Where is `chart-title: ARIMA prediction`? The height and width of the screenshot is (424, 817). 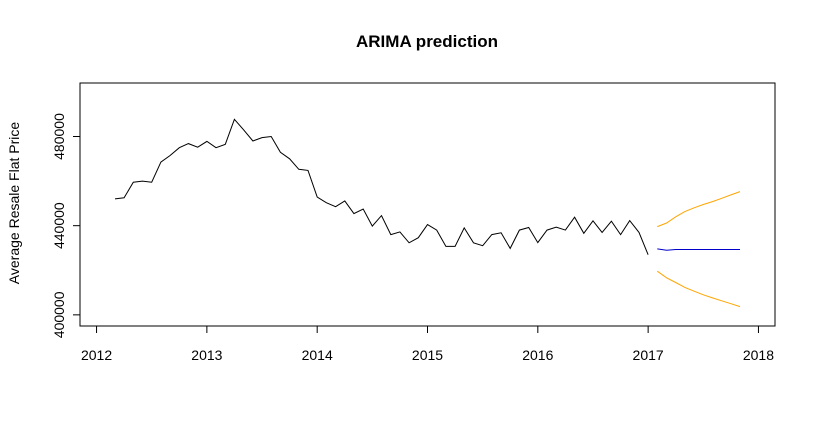 chart-title: ARIMA prediction is located at coordinates (427, 41).